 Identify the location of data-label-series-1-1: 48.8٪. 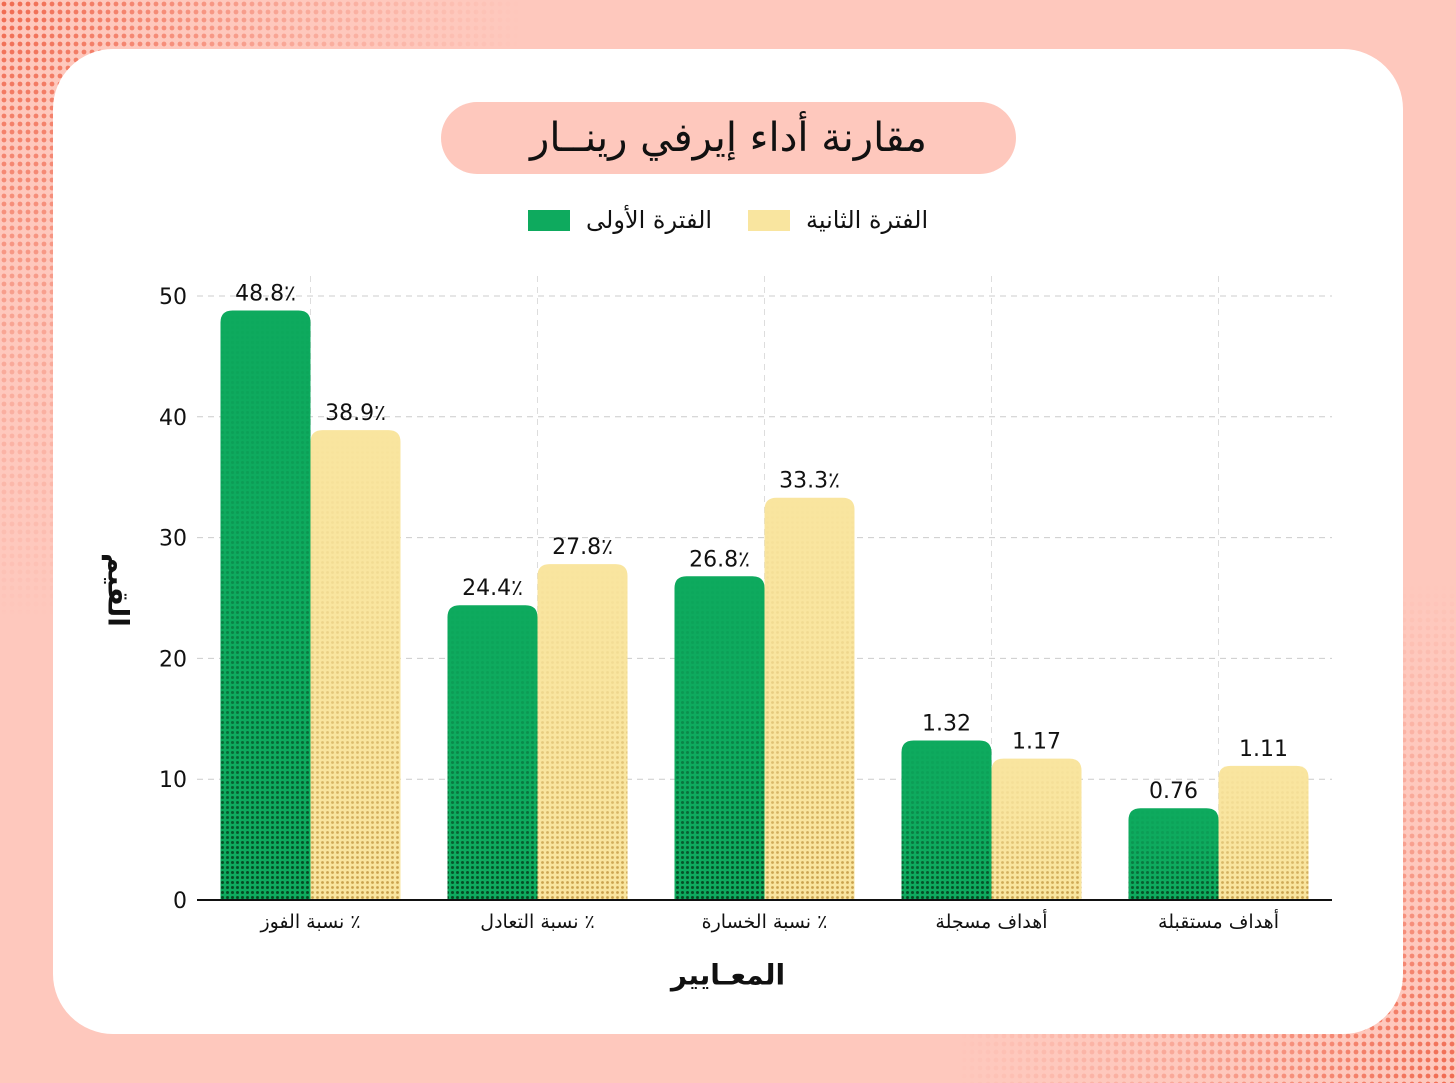
(265, 293).